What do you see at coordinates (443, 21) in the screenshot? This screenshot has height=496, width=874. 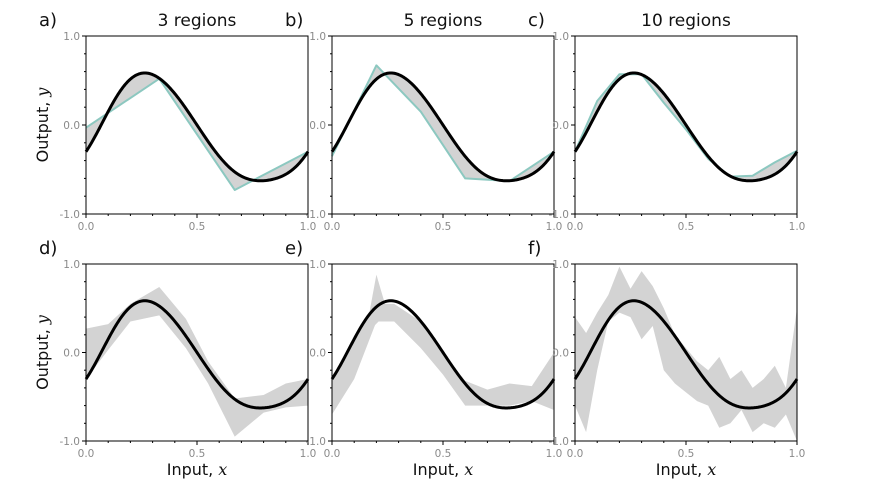 I see `panel-title: 5 regions` at bounding box center [443, 21].